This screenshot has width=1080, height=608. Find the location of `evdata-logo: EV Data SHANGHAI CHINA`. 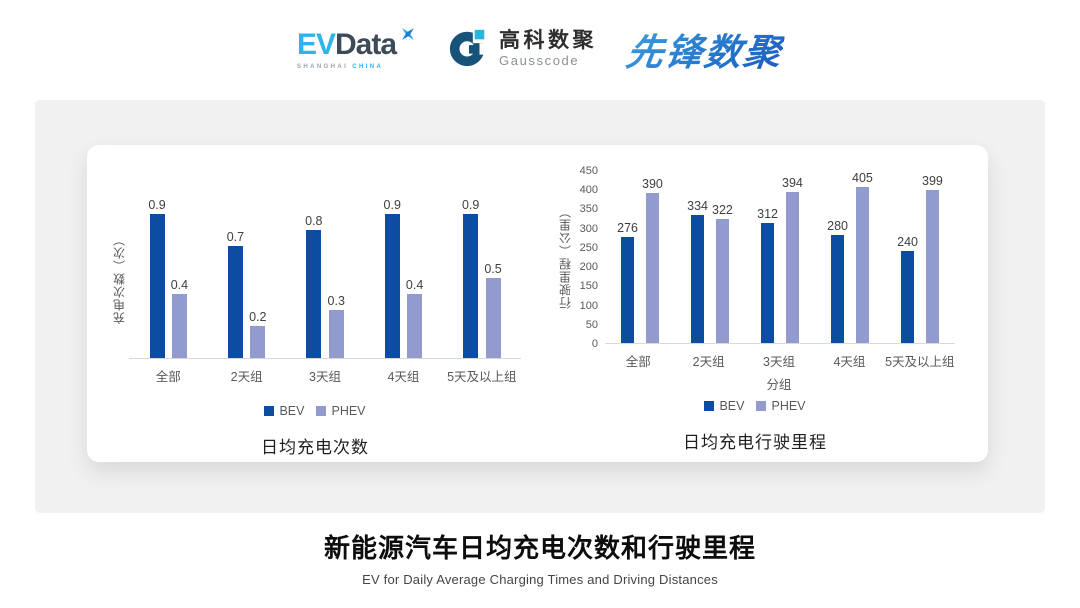

evdata-logo: EV Data SHANGHAI CHINA is located at coordinates (357, 49).